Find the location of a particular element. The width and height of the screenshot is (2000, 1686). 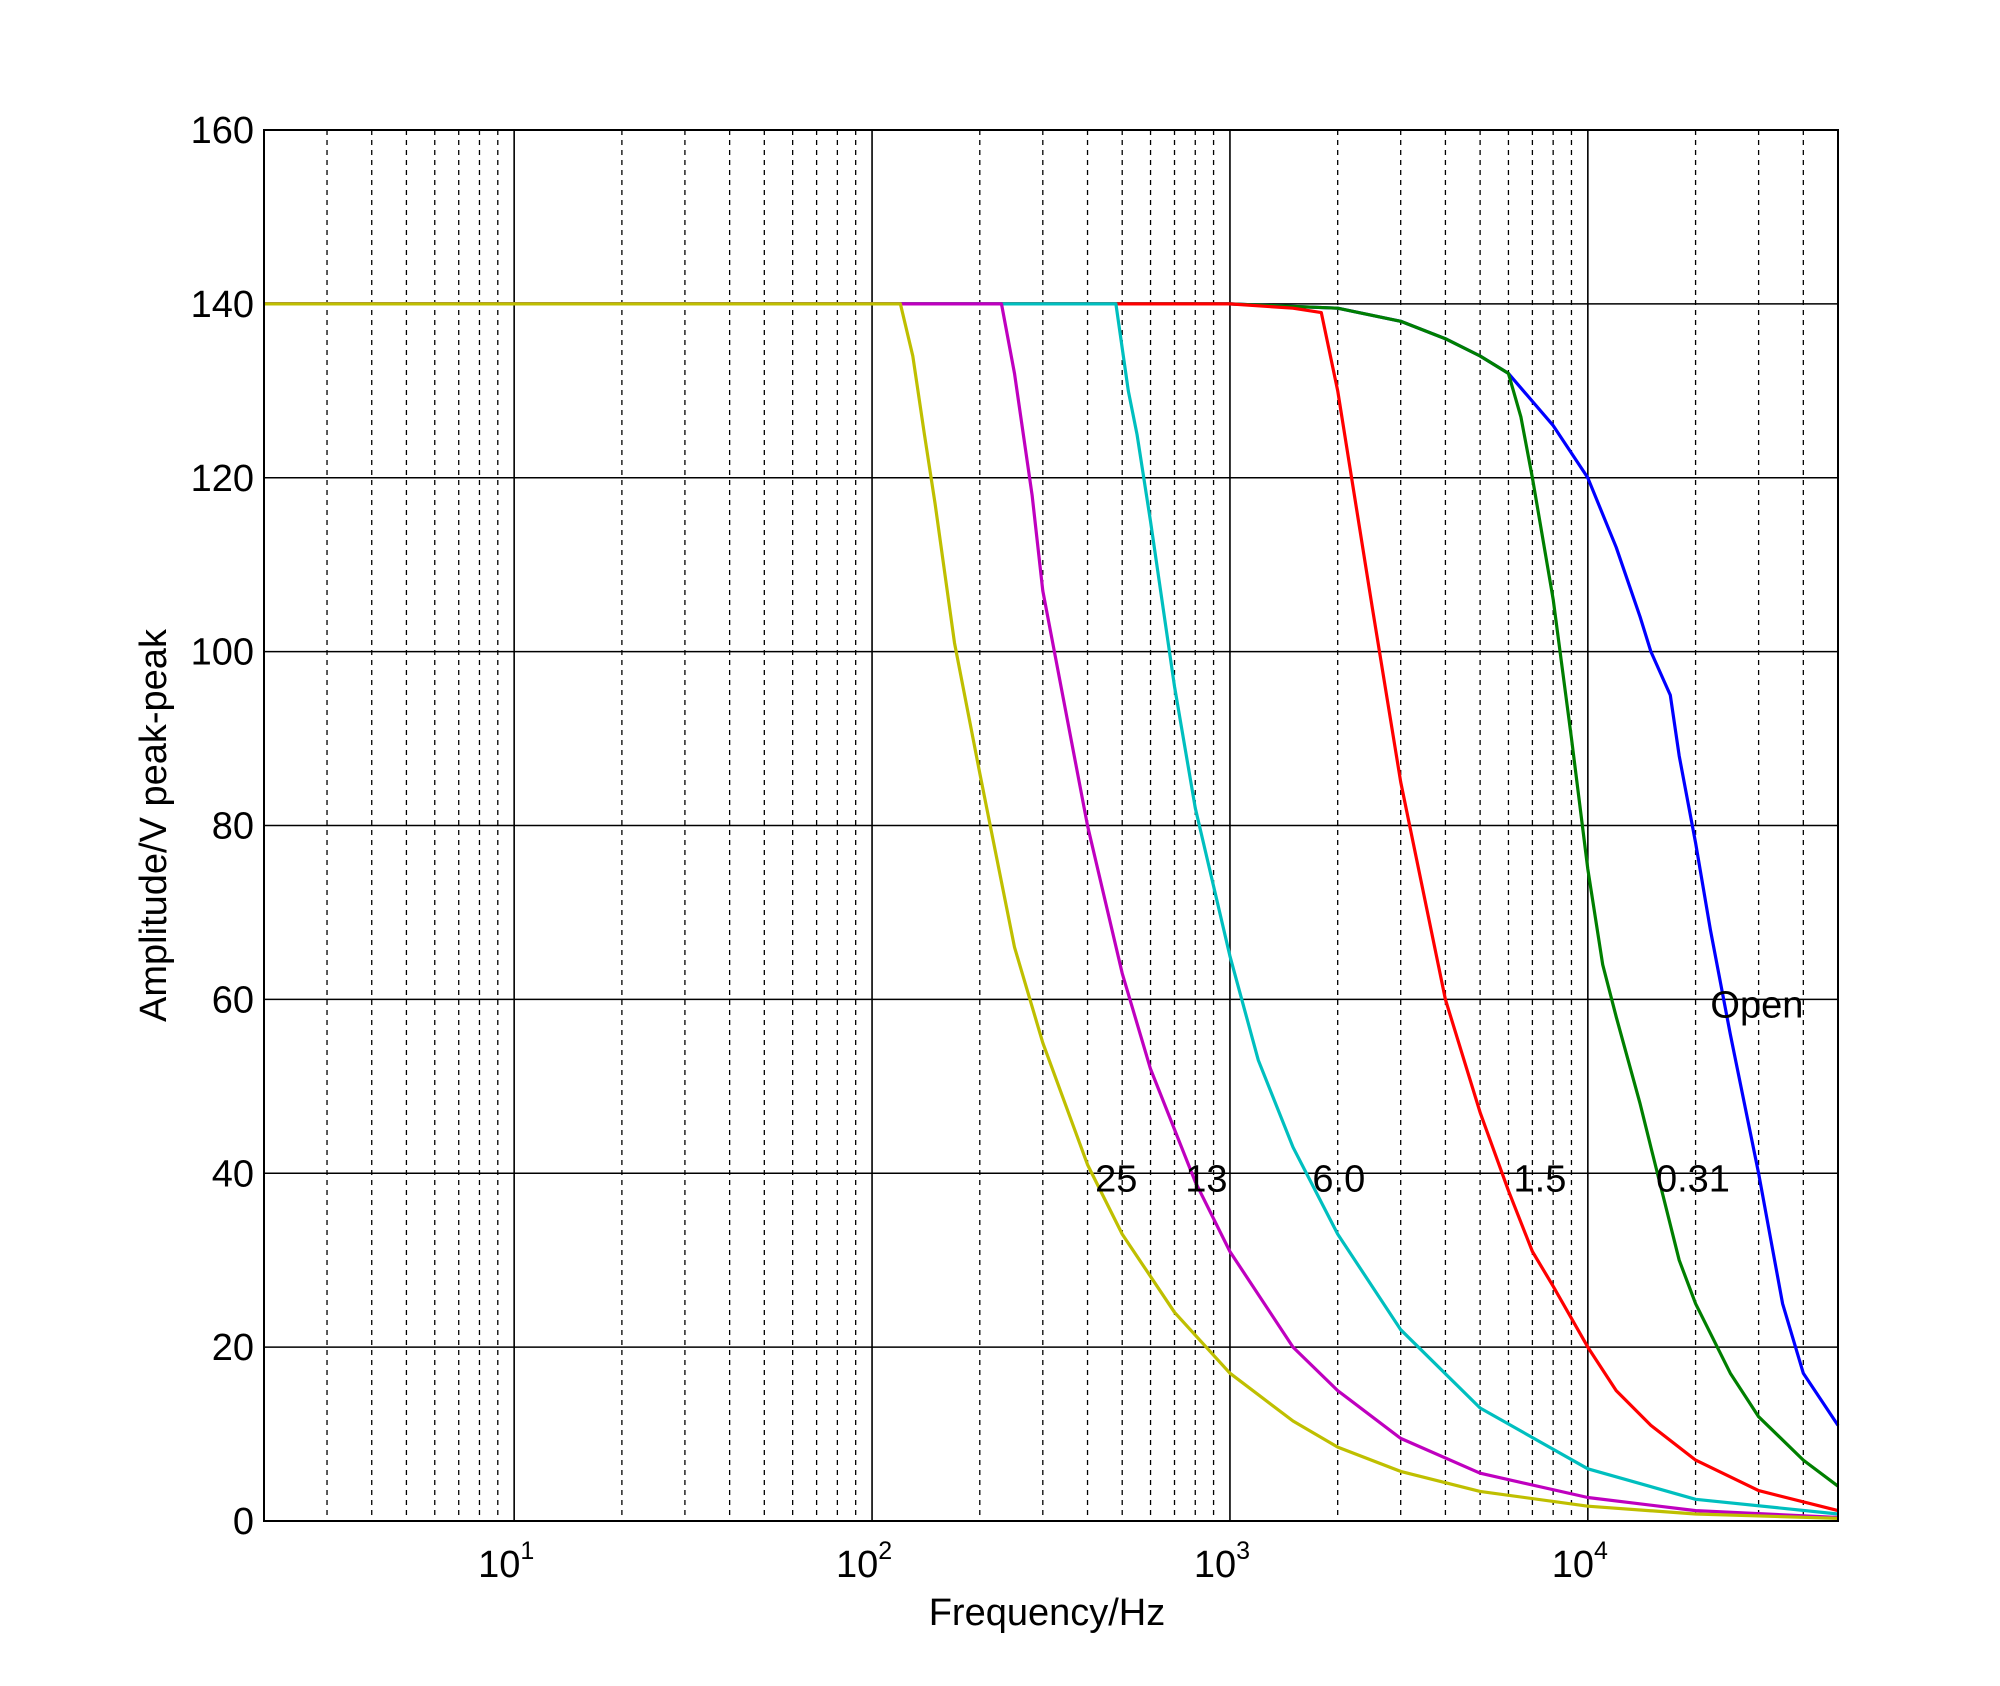

y-tick-label: 60 is located at coordinates (233, 1000).